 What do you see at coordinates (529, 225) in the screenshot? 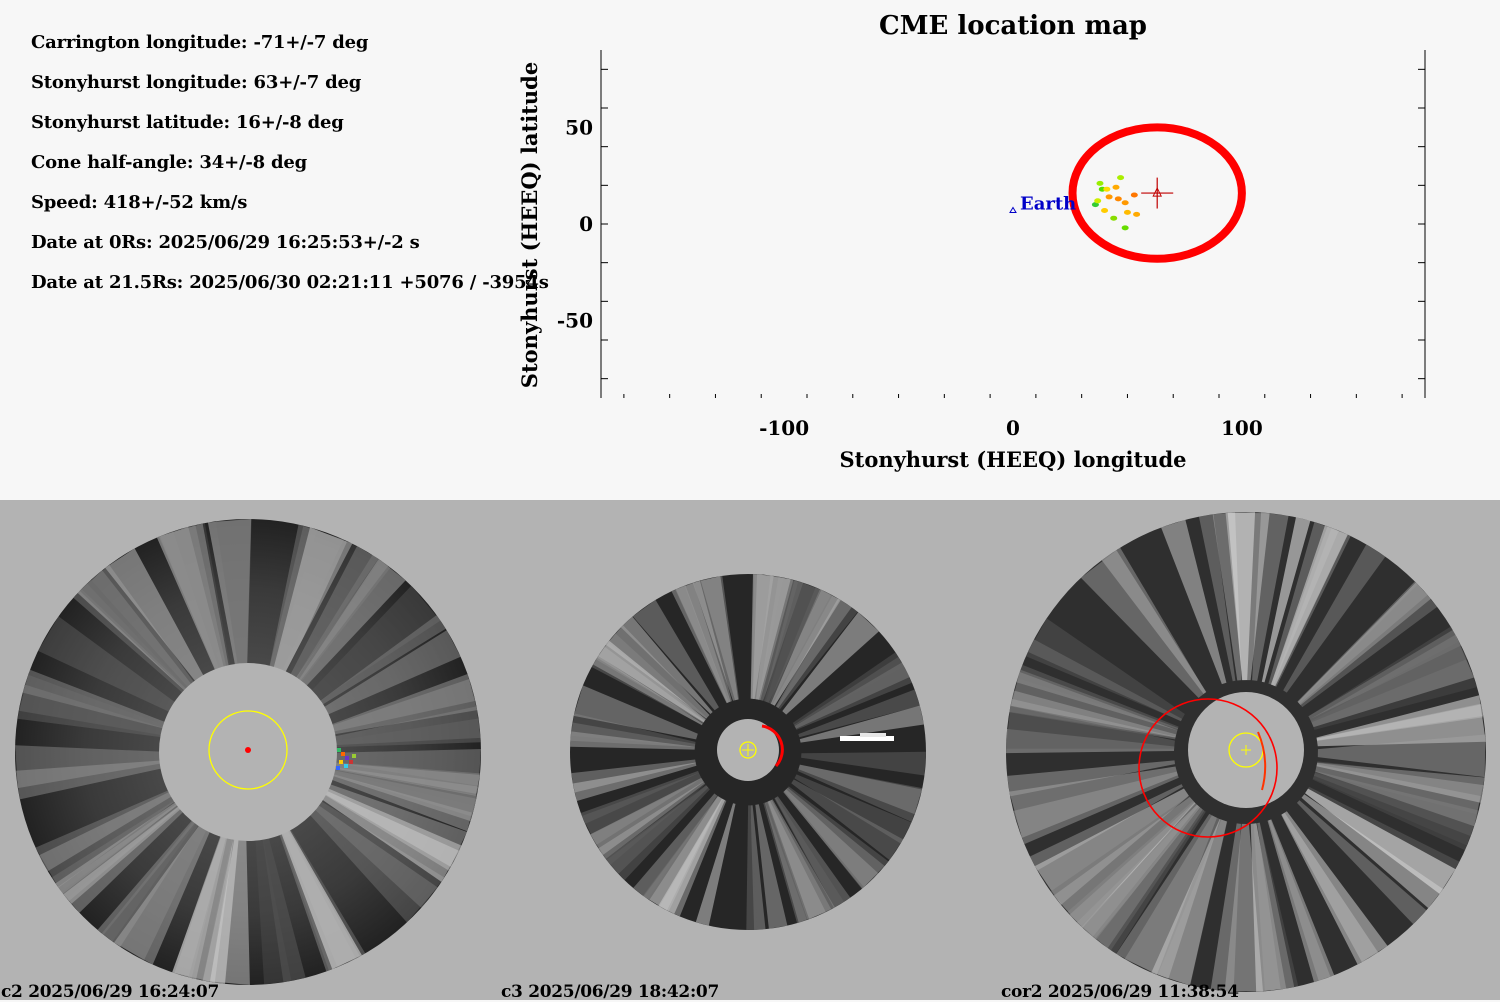
I see `y-axis-label: Stonyhurst (HEEQ) latitude` at bounding box center [529, 225].